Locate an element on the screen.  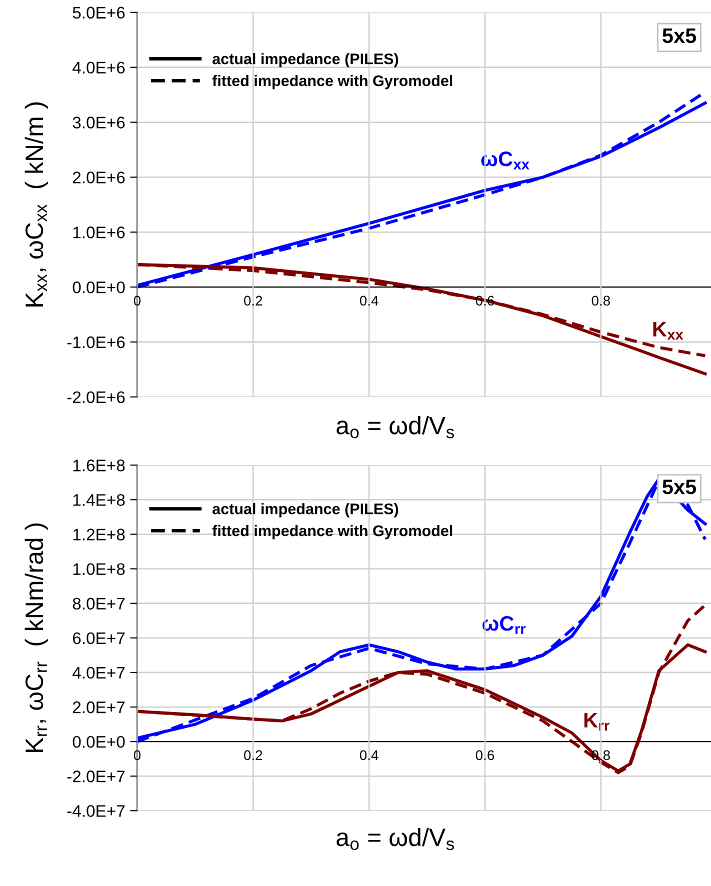
y-tick-label: 1.2E+8 is located at coordinates (99, 534).